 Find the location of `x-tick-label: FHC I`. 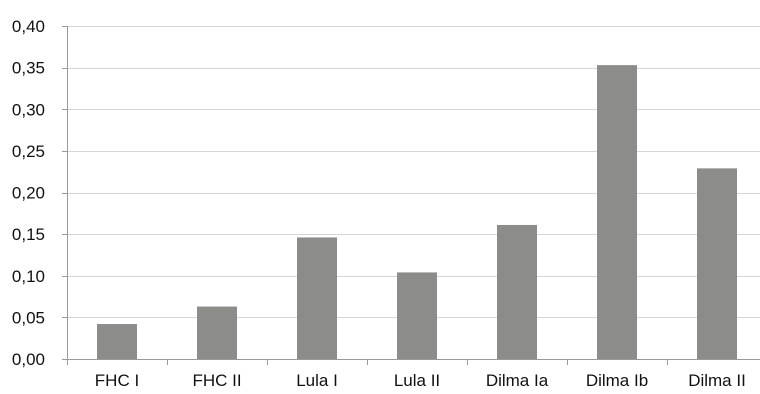

x-tick-label: FHC I is located at coordinates (117, 380).